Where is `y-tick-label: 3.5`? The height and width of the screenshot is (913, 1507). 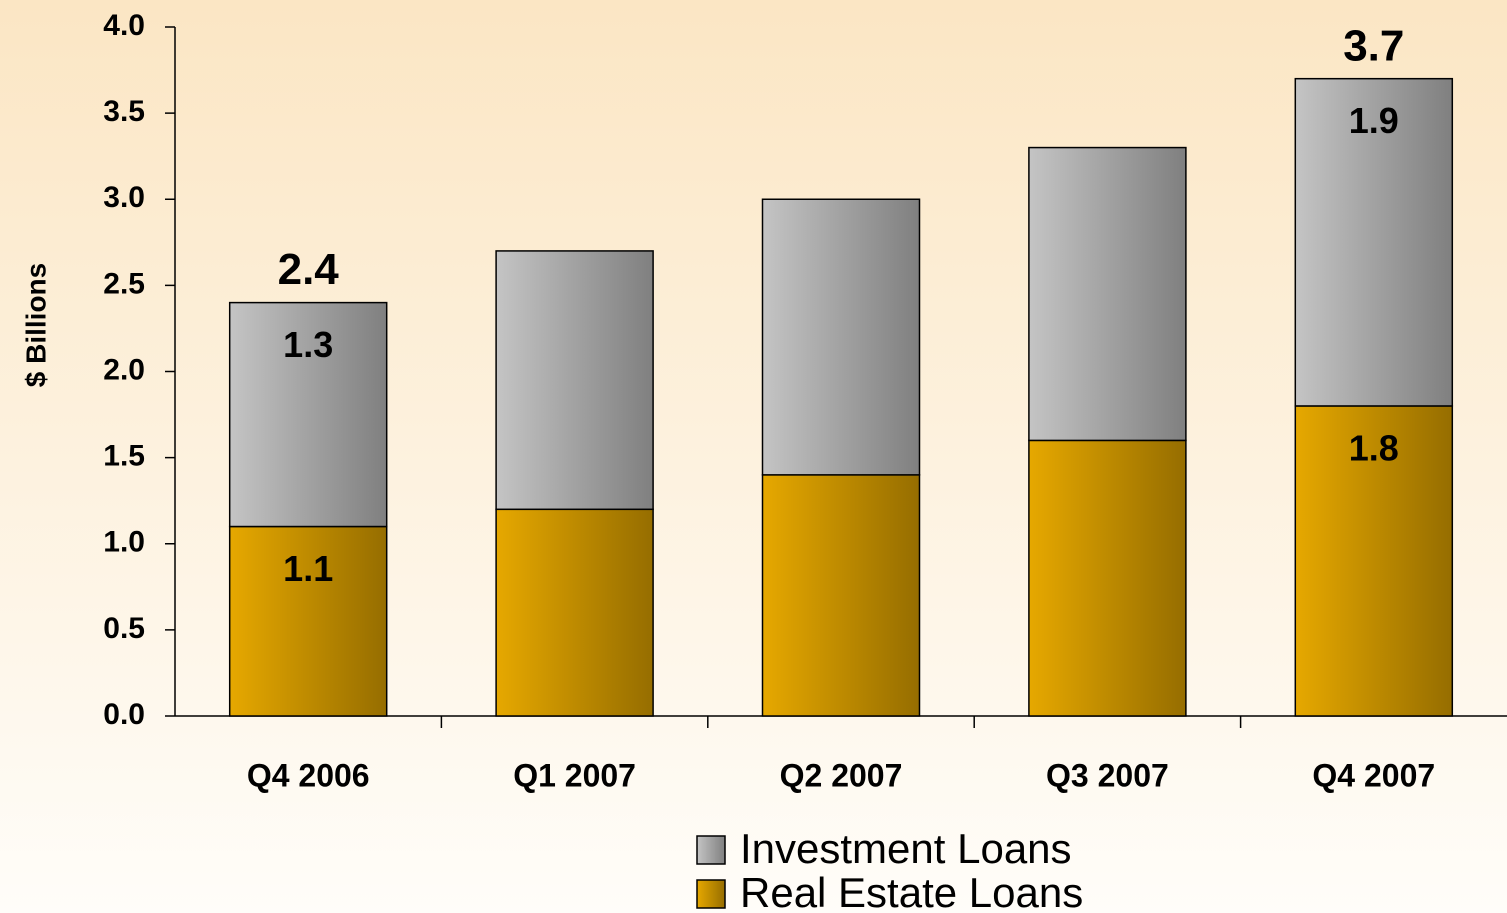 y-tick-label: 3.5 is located at coordinates (124, 111).